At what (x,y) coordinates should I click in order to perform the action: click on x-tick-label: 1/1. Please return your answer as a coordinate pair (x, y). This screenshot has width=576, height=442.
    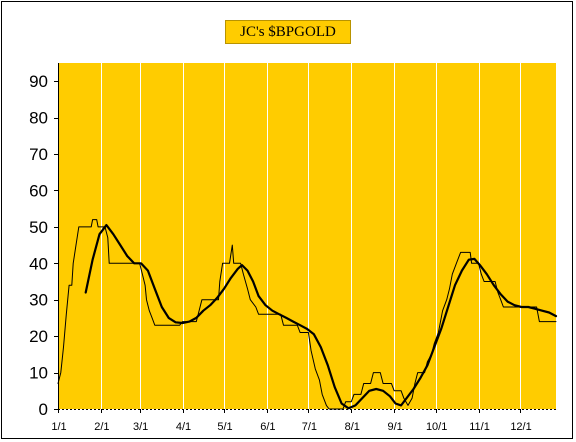
    Looking at the image, I should click on (58, 427).